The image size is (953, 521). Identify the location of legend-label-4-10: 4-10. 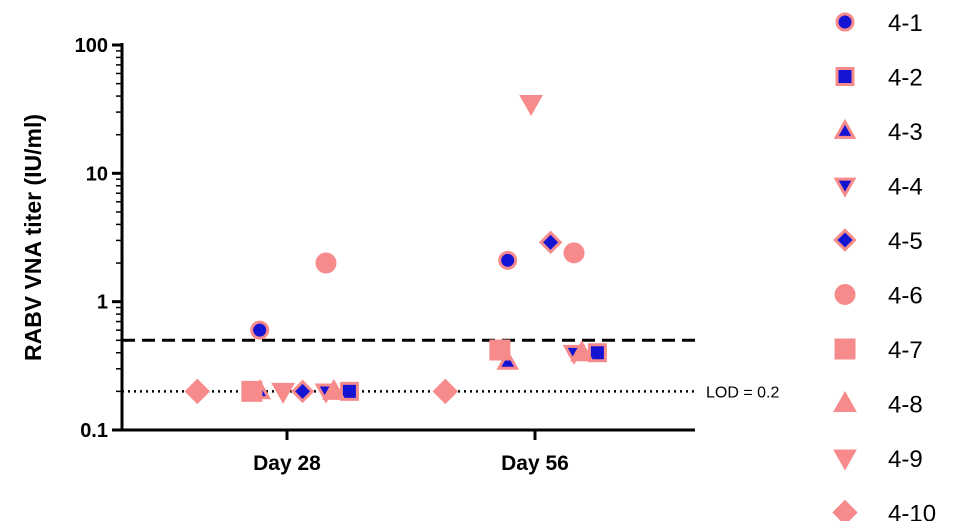
(912, 511).